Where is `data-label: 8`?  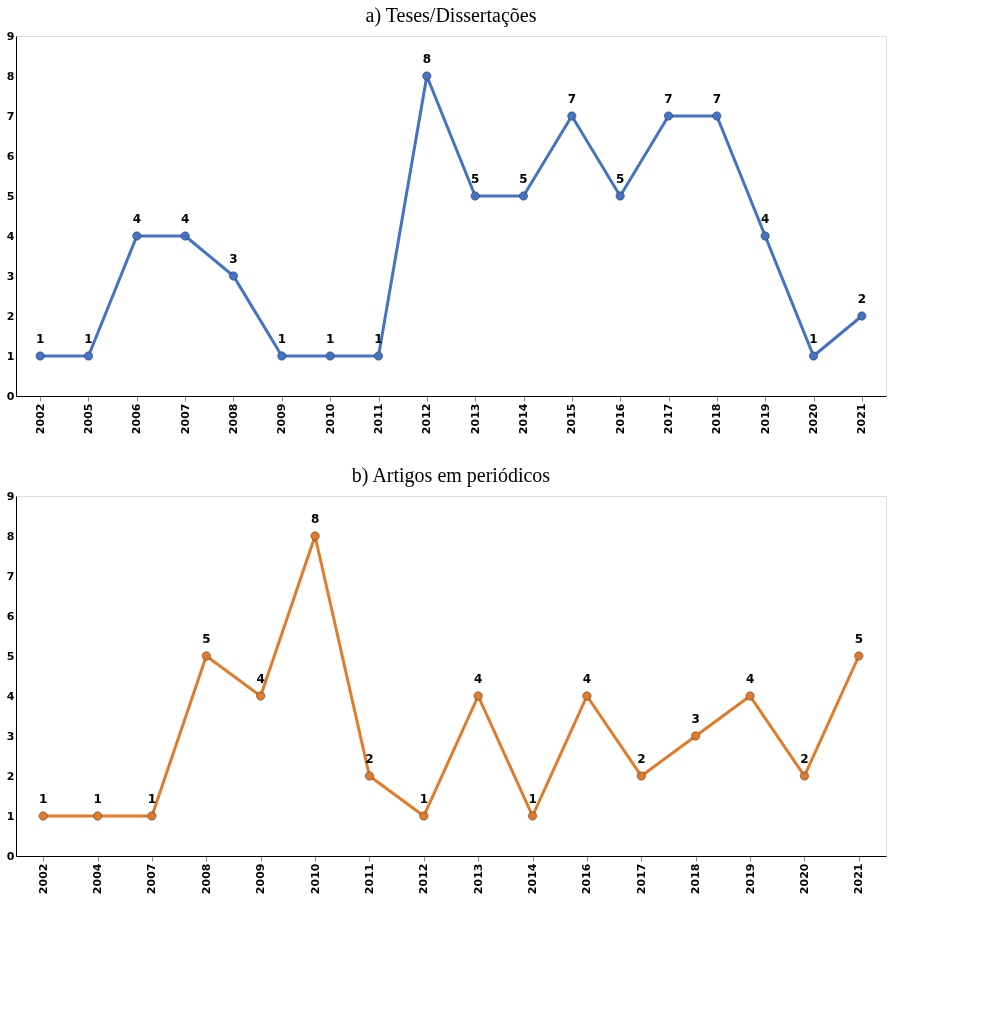 data-label: 8 is located at coordinates (427, 59).